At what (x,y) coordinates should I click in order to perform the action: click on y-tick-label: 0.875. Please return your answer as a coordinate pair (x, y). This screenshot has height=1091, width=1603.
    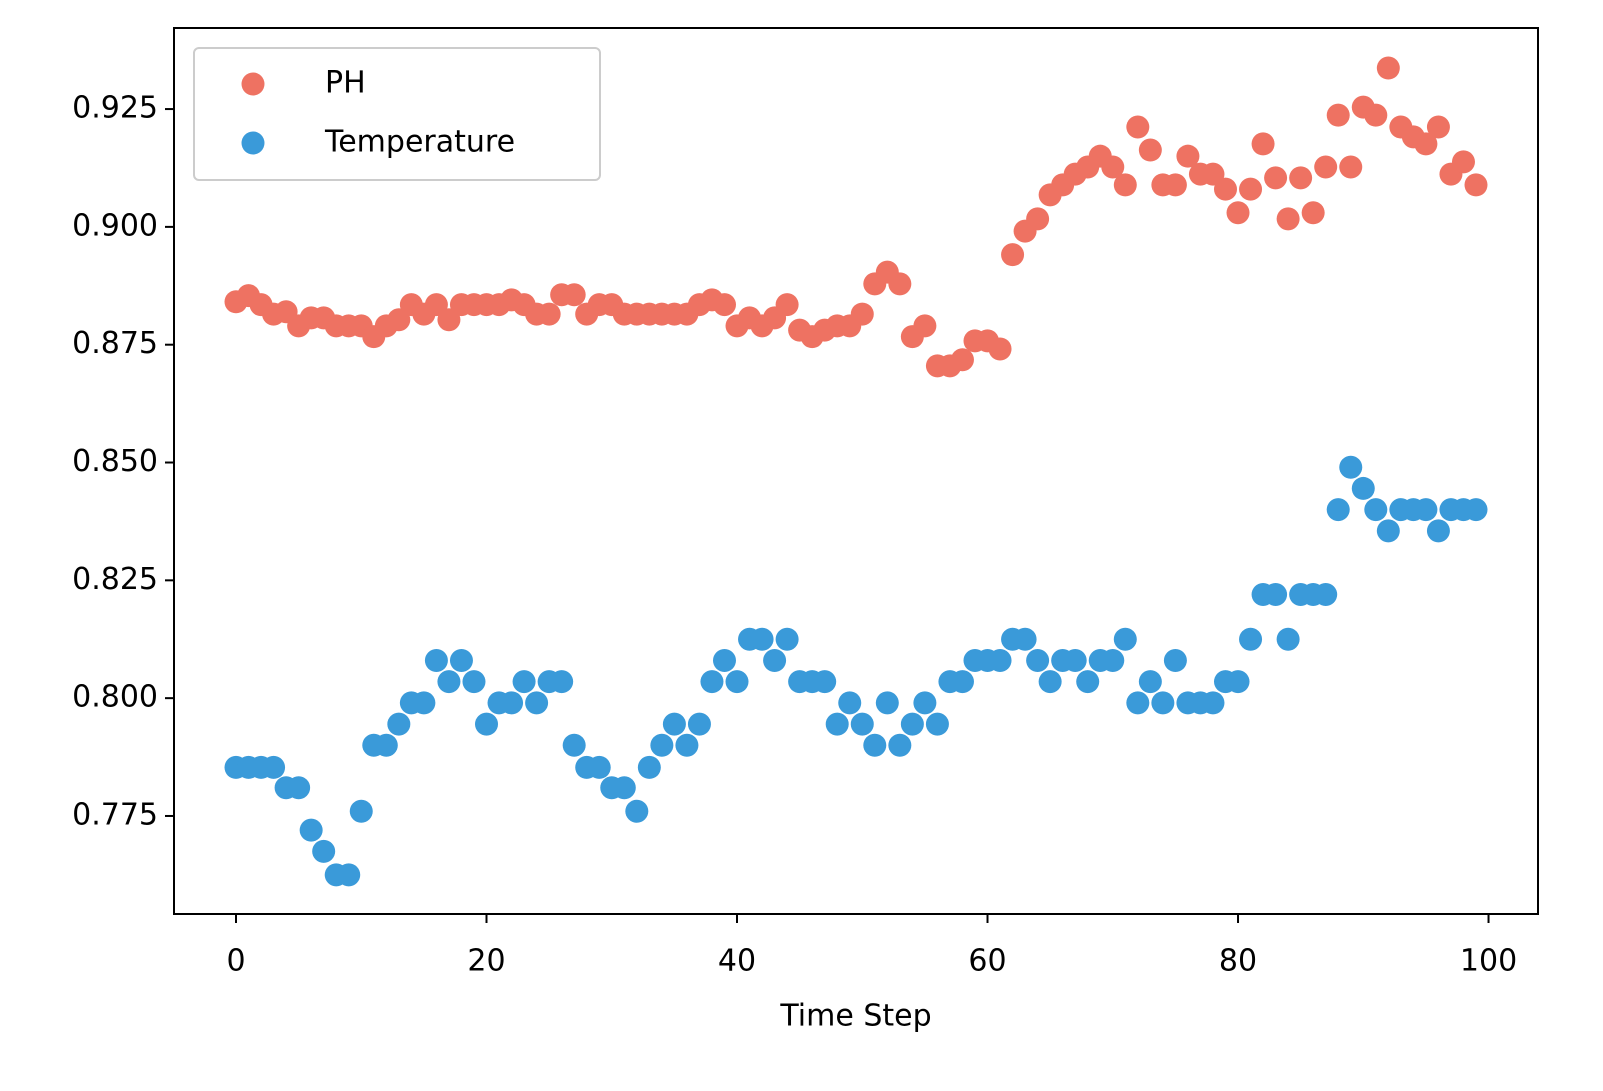
    Looking at the image, I should click on (115, 343).